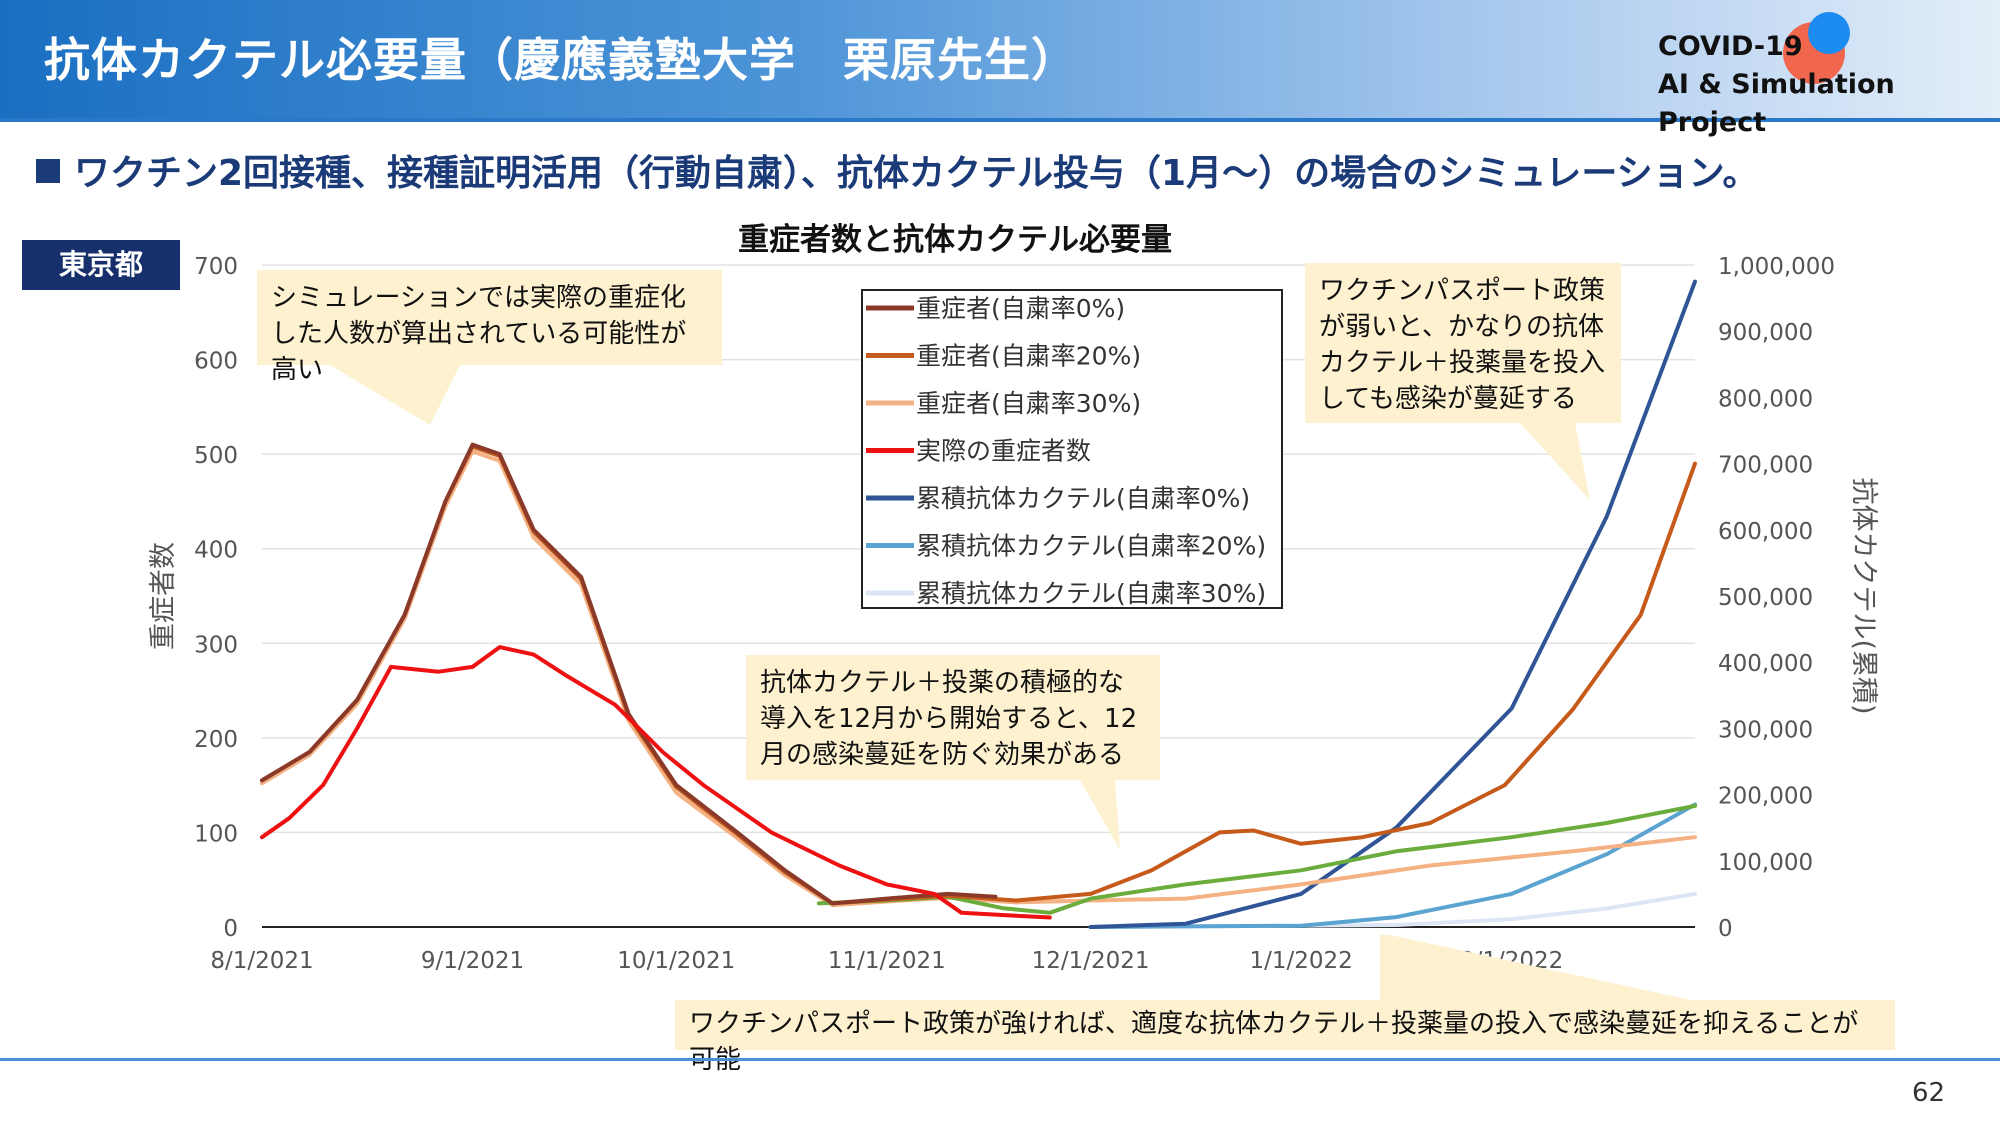  I want to click on y-tick-label: 600, so click(216, 362).